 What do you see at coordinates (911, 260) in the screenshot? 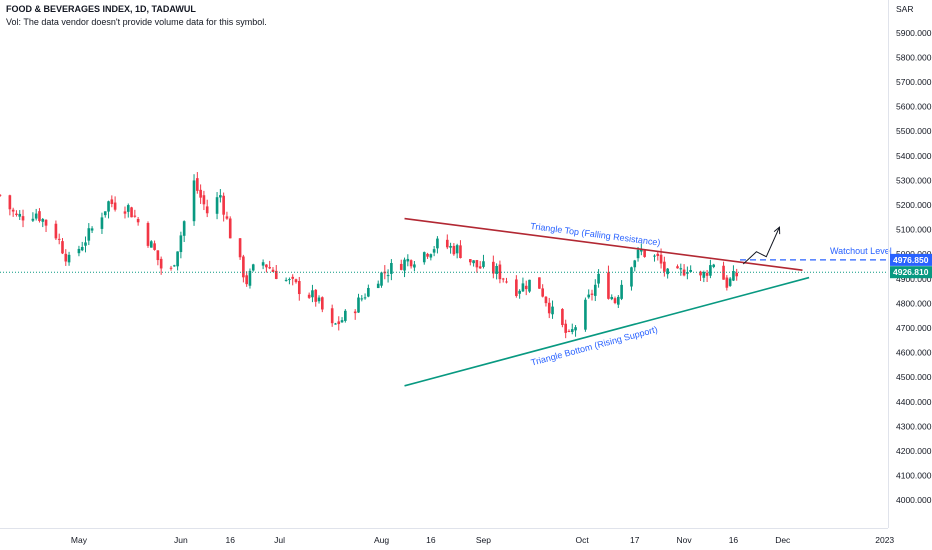
I see `watchout-level-badge-text: 4976.850` at bounding box center [911, 260].